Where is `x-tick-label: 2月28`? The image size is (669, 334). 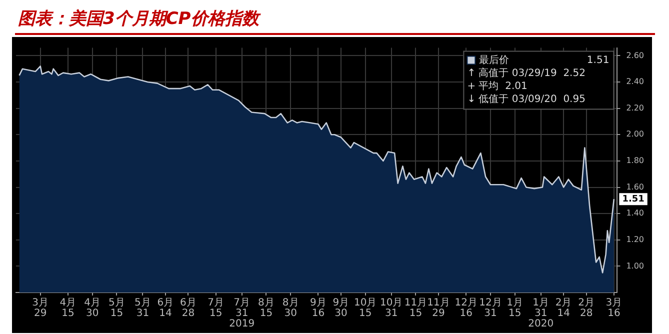 x-tick-label: 2月28 is located at coordinates (586, 308).